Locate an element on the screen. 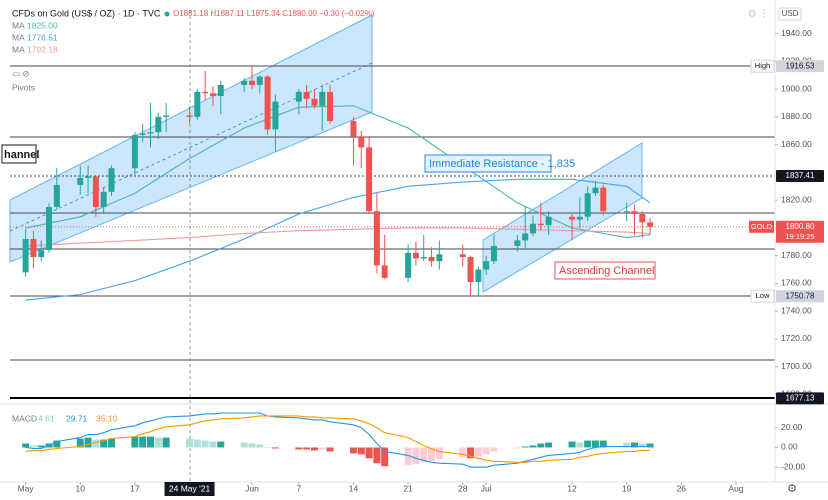  y-tick-label: 1740.00 is located at coordinates (796, 310).